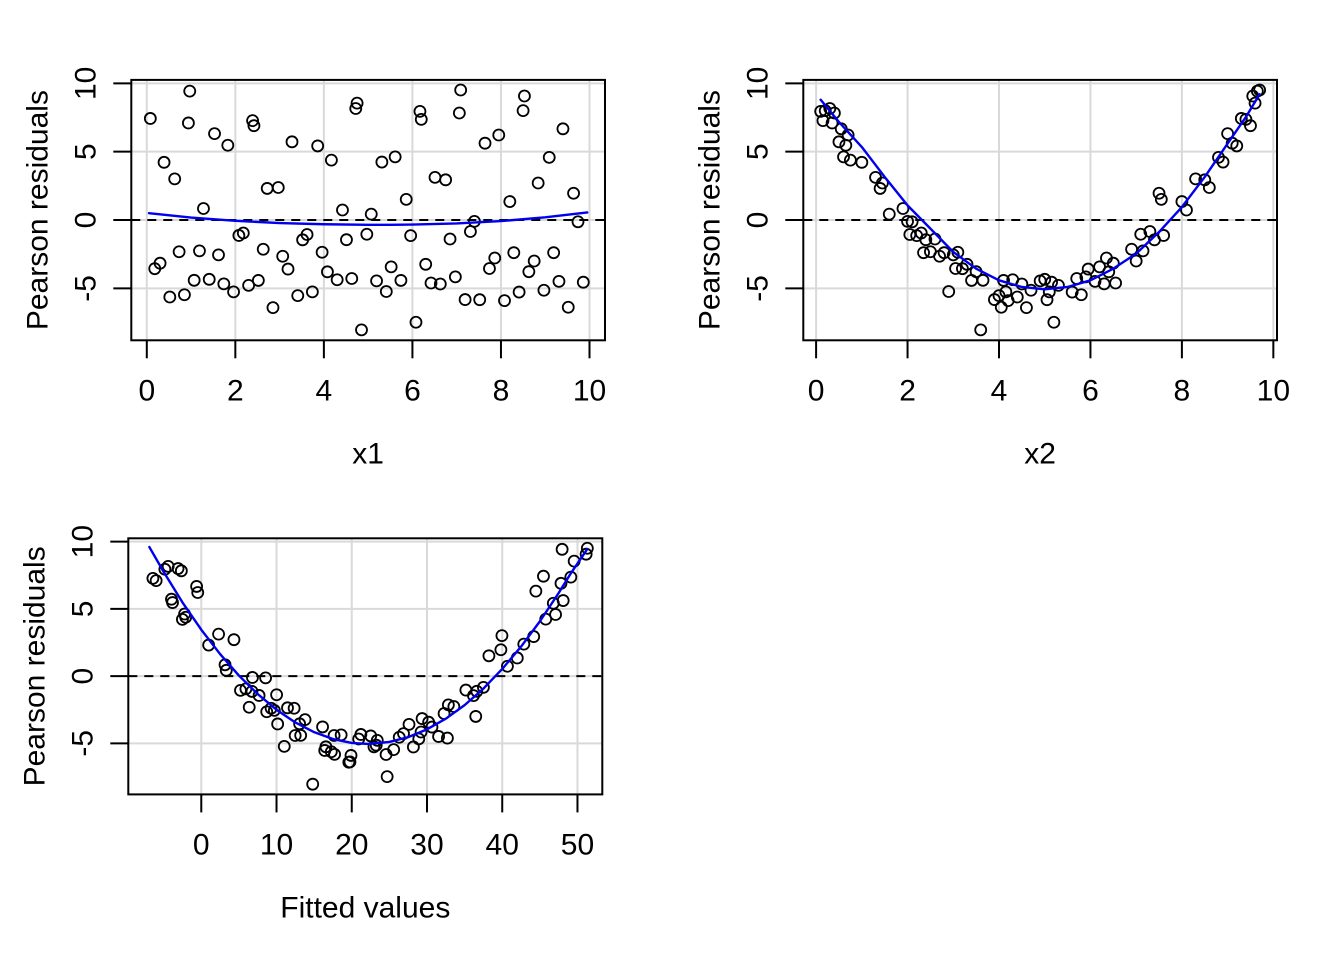 This screenshot has width=1344, height=960. What do you see at coordinates (370, 666) in the screenshot?
I see `data-points` at bounding box center [370, 666].